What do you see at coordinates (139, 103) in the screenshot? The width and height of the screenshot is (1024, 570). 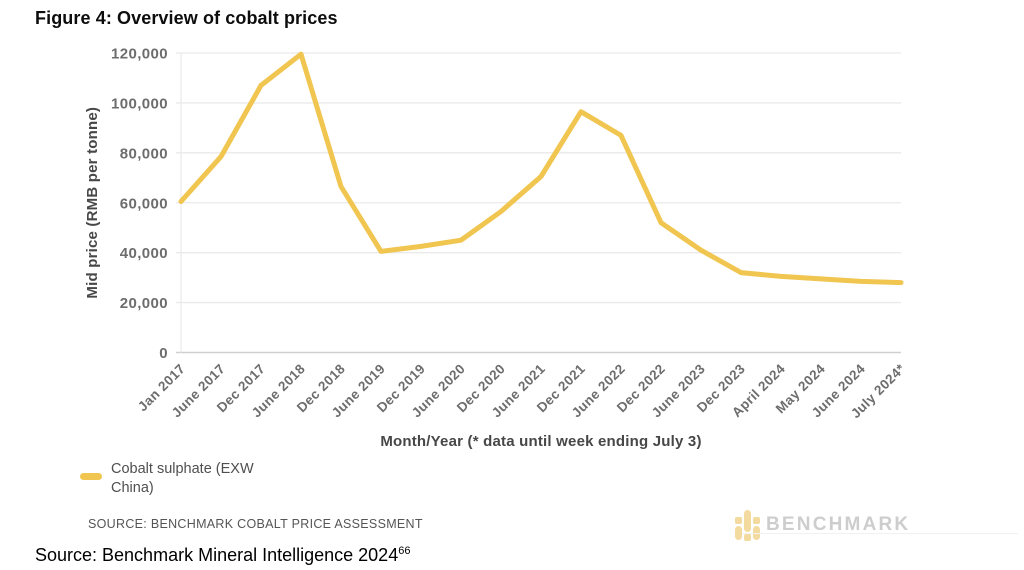 I see `y-tick-label: 100,000` at bounding box center [139, 103].